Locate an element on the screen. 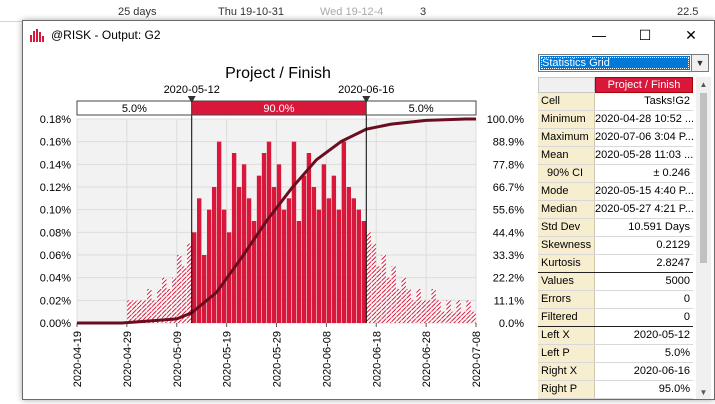 The width and height of the screenshot is (715, 404). stats-row-label: Filtered is located at coordinates (566, 317).